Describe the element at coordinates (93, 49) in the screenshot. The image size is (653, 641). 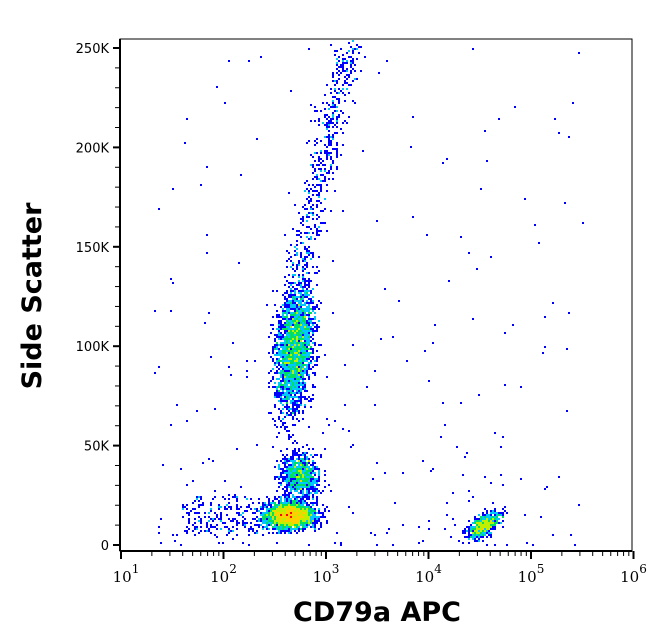
I see `y-tick-label: 250K` at that location.